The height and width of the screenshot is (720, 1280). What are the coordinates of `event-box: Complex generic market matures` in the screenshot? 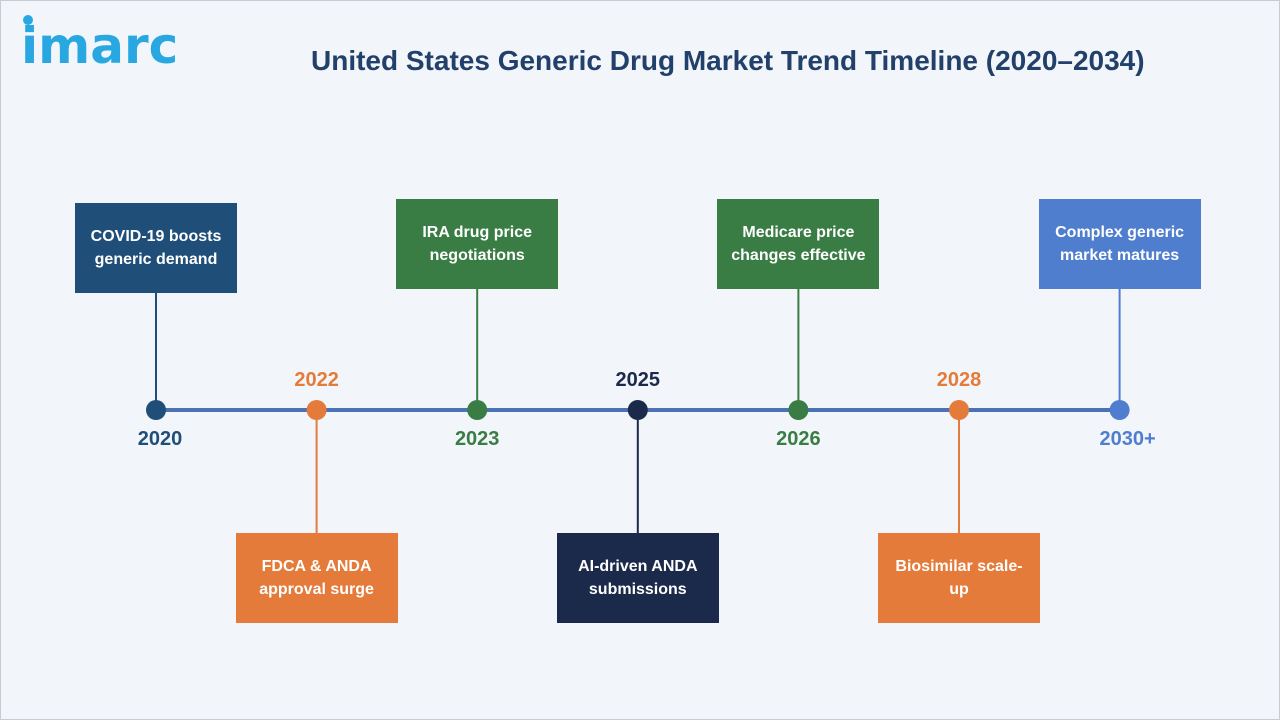 It's located at (1119, 244).